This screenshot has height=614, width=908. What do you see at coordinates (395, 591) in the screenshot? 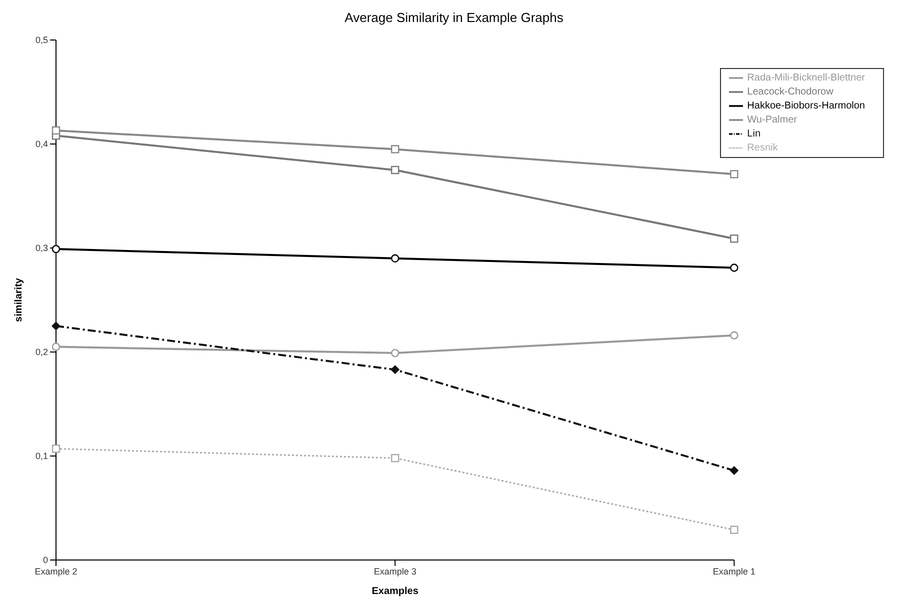
I see `x-axis-title: Examples` at bounding box center [395, 591].